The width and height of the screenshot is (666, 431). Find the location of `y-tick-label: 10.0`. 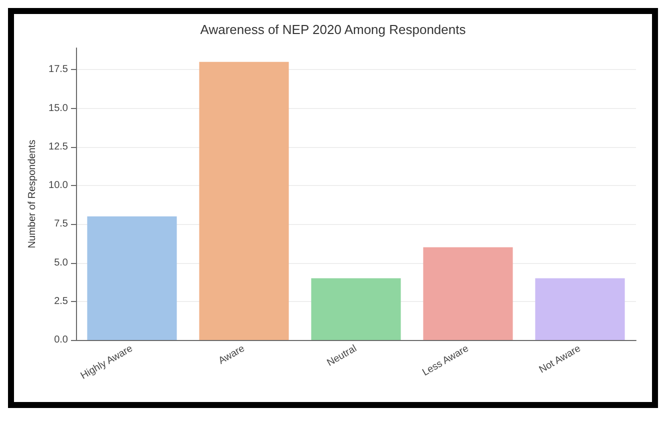

y-tick-label: 10.0 is located at coordinates (58, 186).